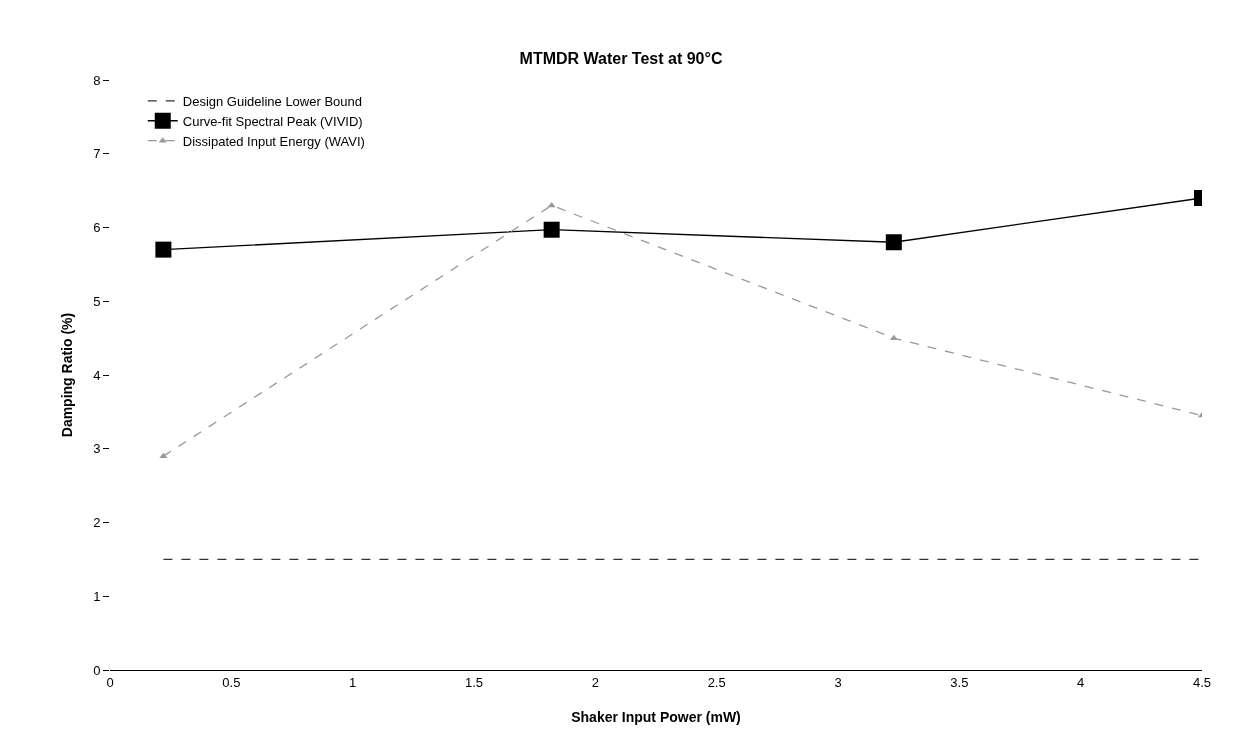  Describe the element at coordinates (1081, 682) in the screenshot. I see `x-tick-label: 4` at that location.